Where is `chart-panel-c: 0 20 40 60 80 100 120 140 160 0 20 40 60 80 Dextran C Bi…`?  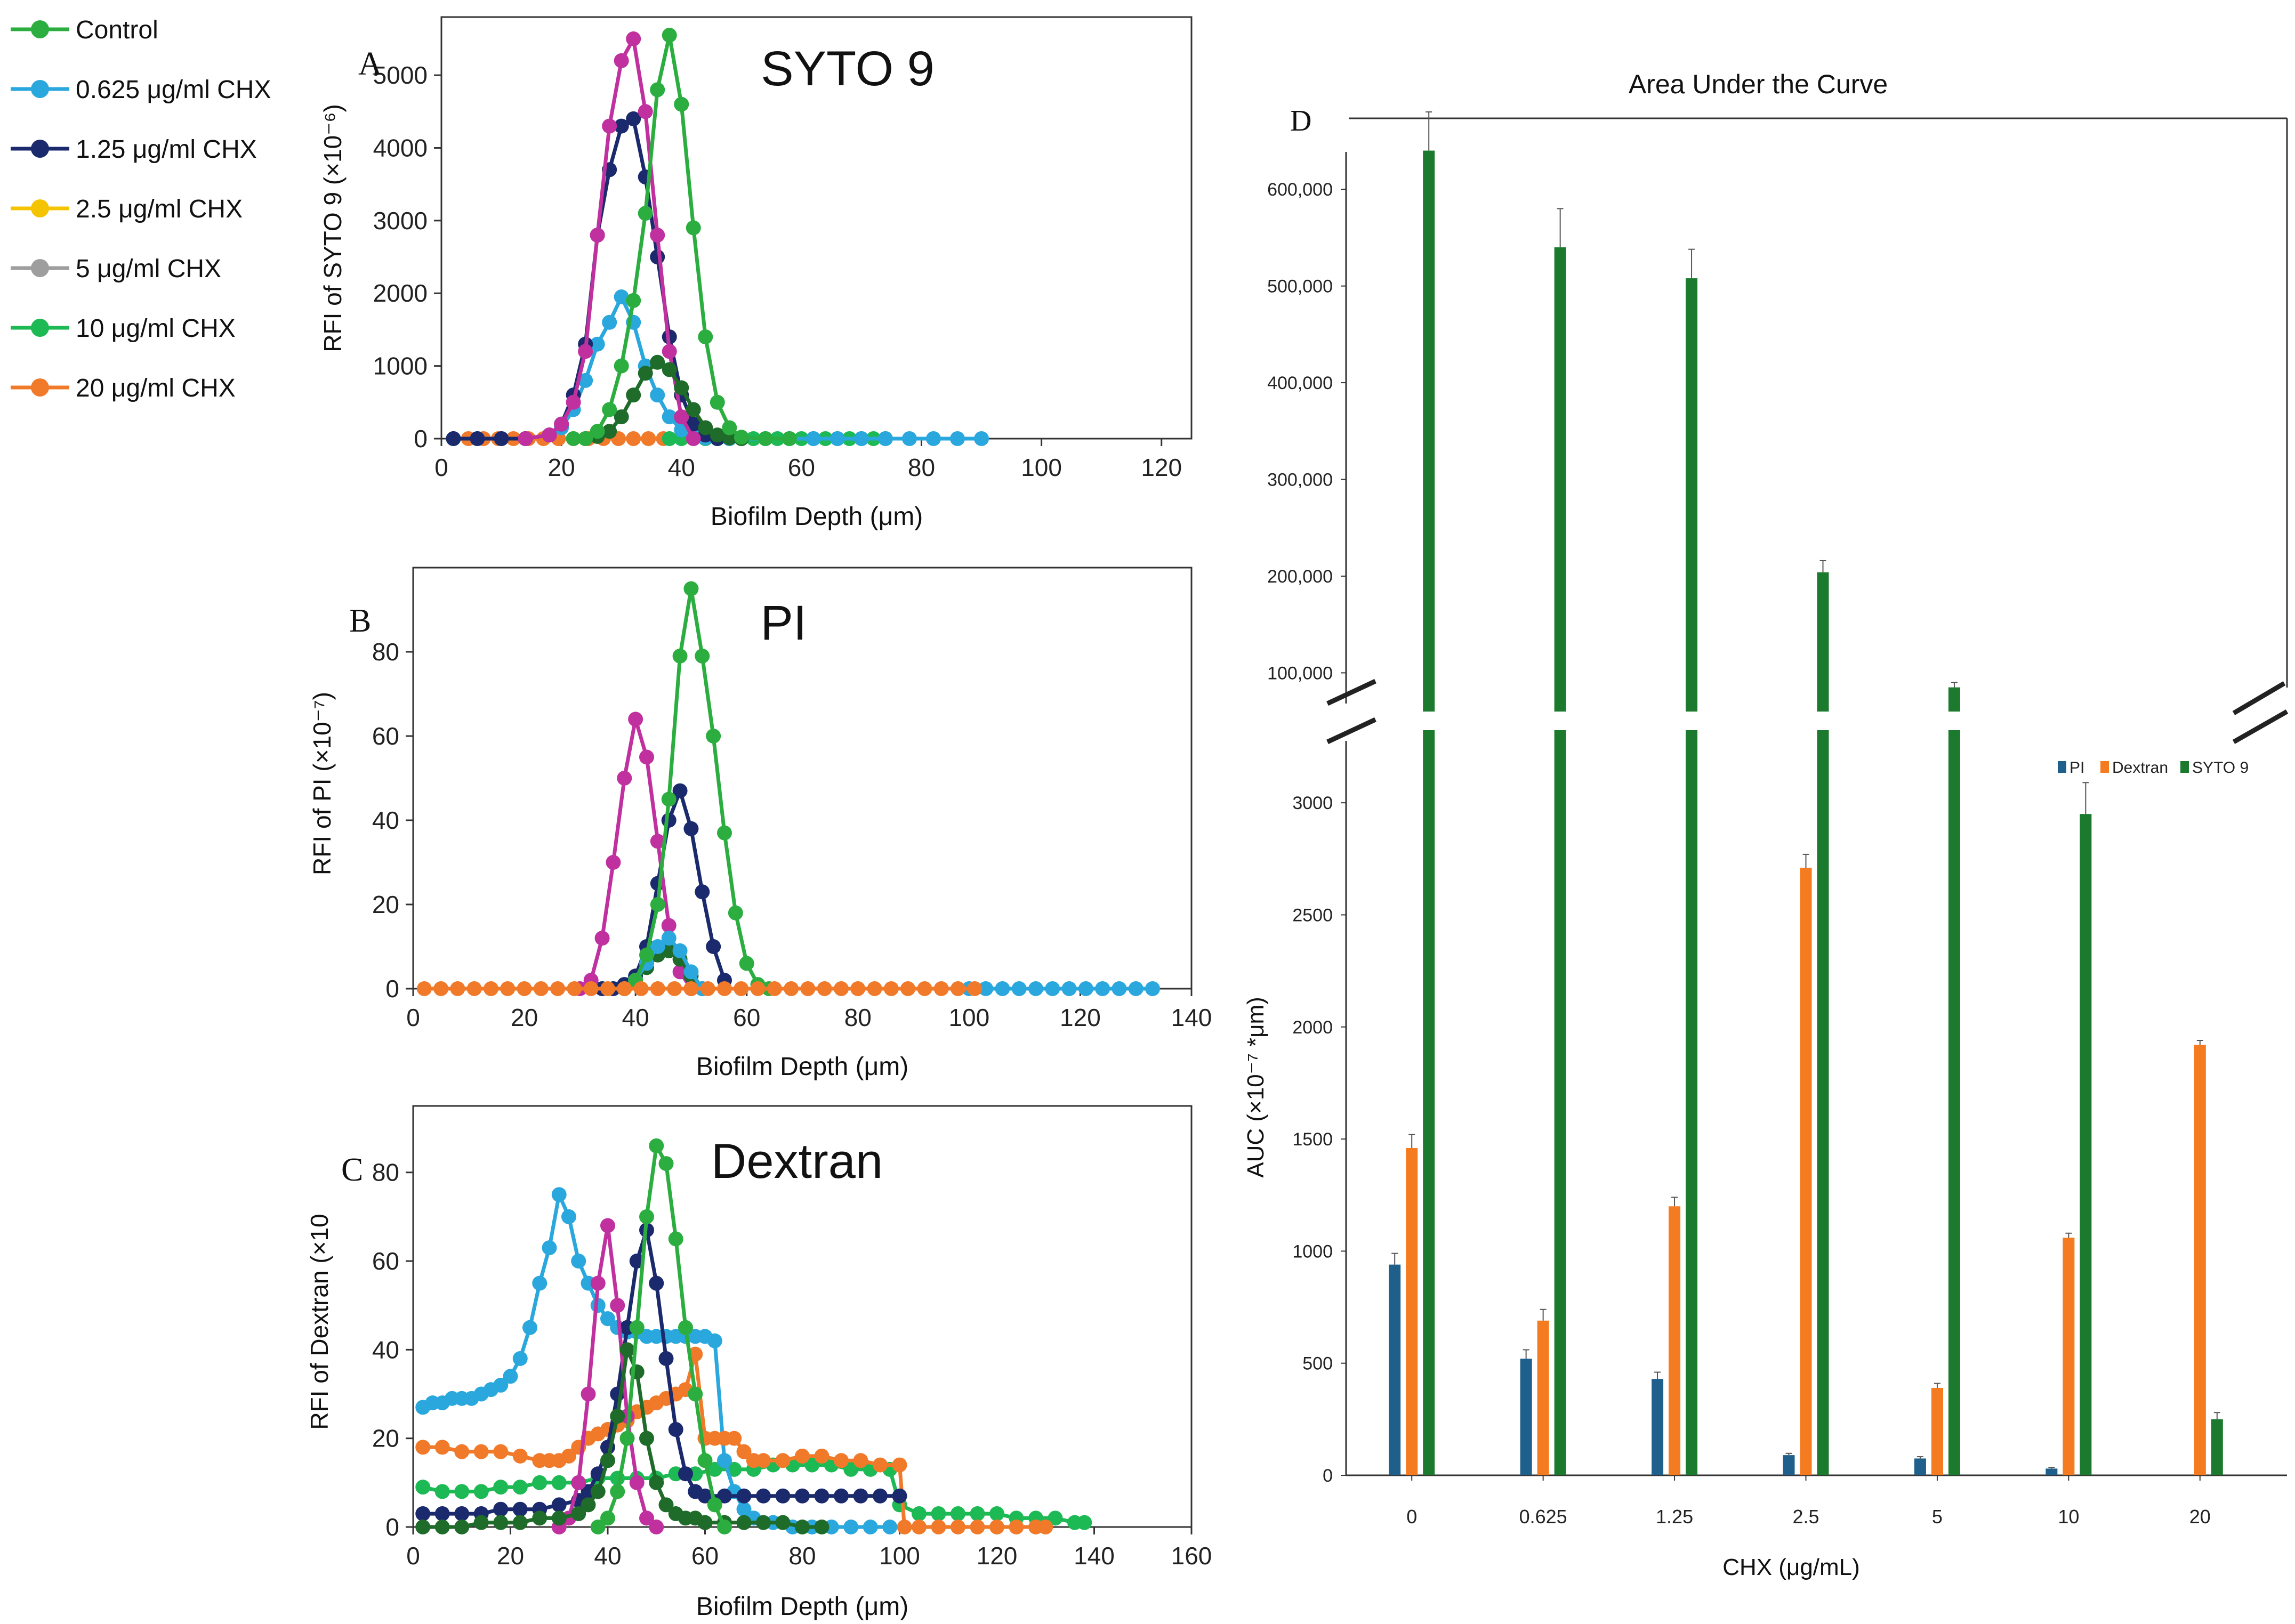 chart-panel-c: 0 20 40 60 80 100 120 140 160 0 20 40 60 80 Dextran C Bi… is located at coordinates (758, 1363).